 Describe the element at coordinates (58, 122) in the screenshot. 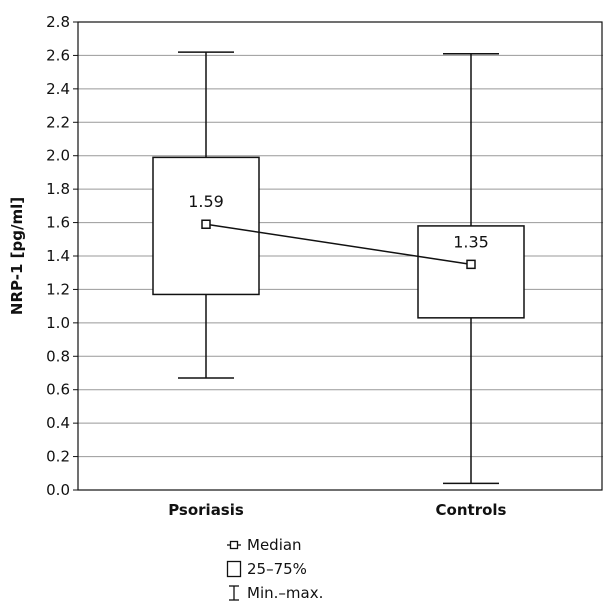

I see `y-tick-label: 2.2` at that location.